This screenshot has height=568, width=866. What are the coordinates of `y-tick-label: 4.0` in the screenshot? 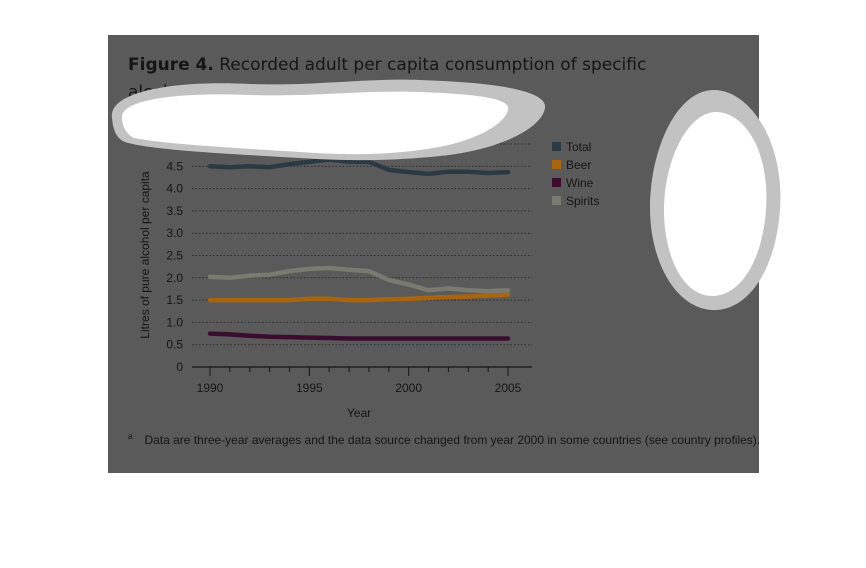 It's located at (174, 189).